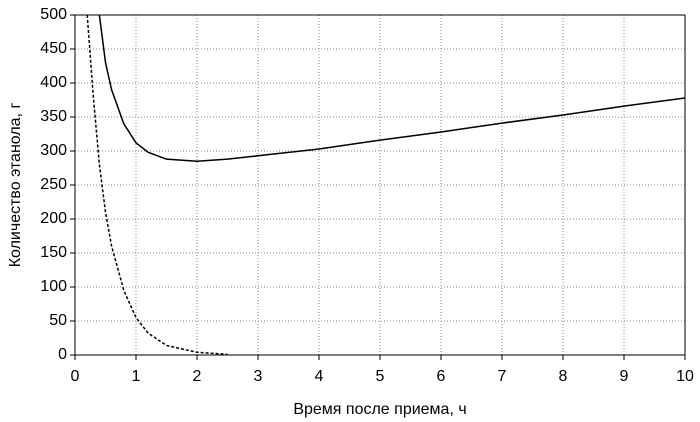 This screenshot has height=422, width=700. Describe the element at coordinates (258, 376) in the screenshot. I see `x-tick-label: 3` at that location.